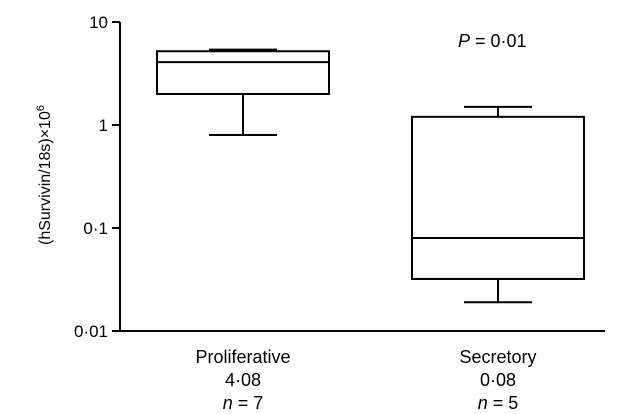  What do you see at coordinates (503, 403) in the screenshot?
I see `n-value-secretory: = 5` at bounding box center [503, 403].